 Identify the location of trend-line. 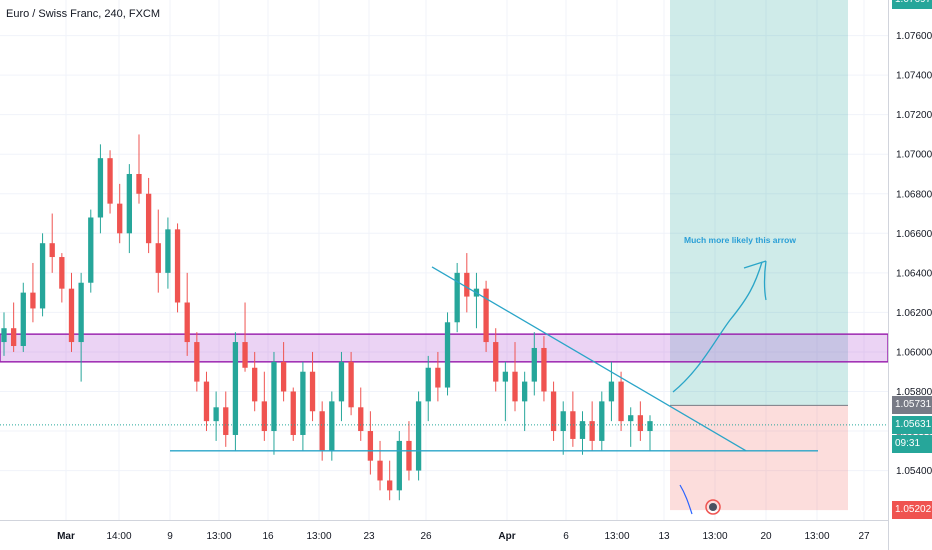
(589, 359).